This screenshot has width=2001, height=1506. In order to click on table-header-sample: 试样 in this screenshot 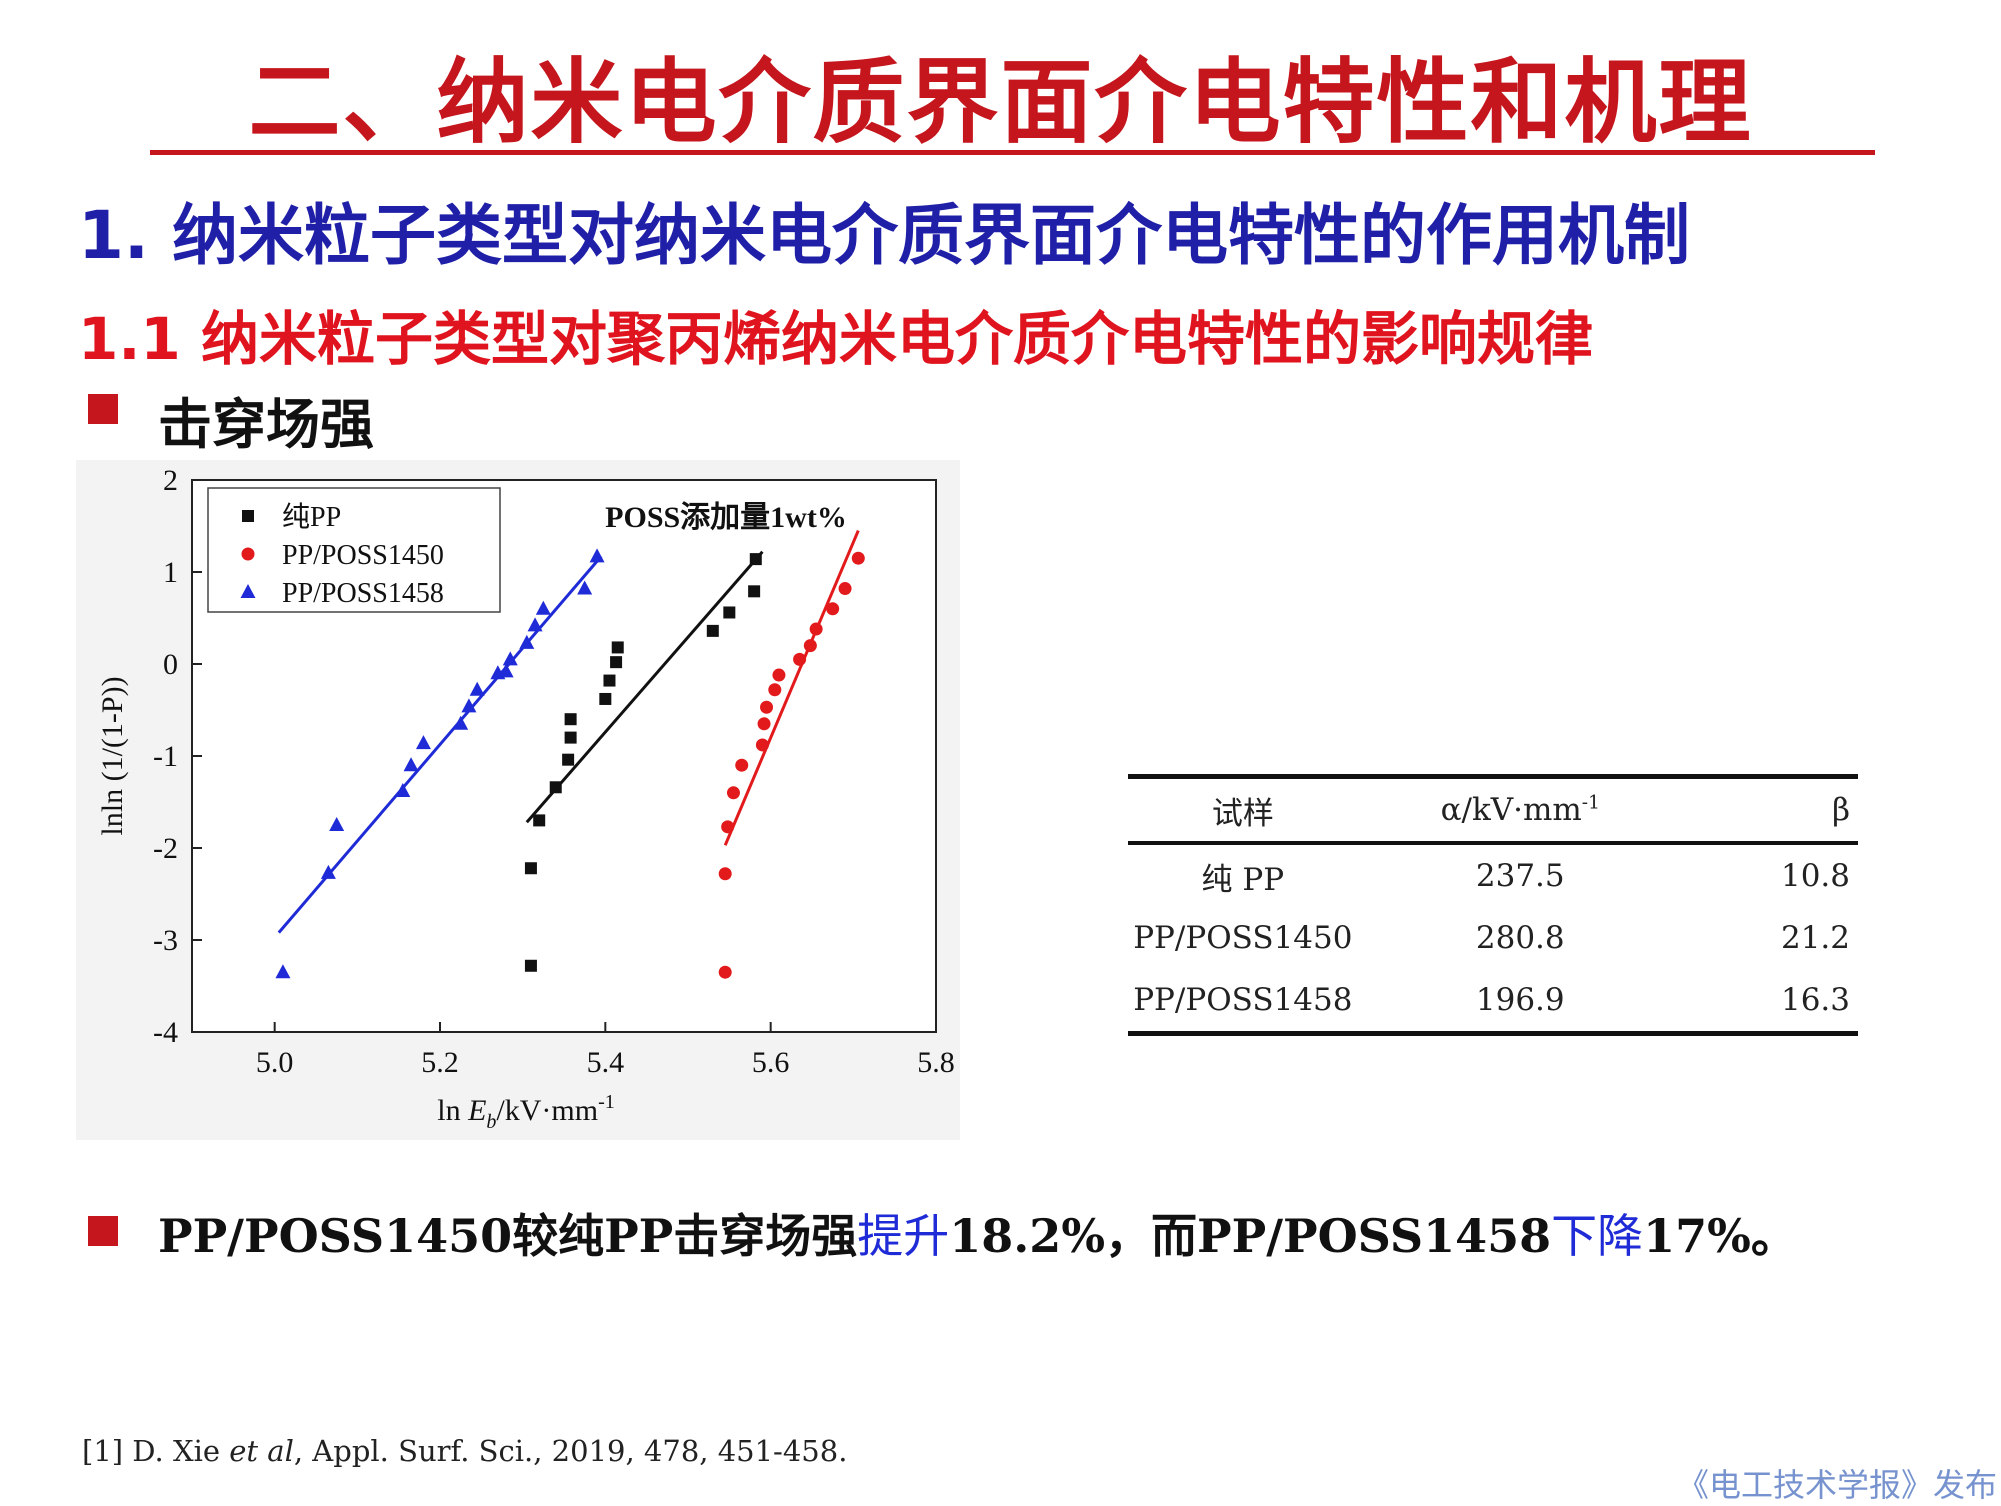, I will do `click(1243, 809)`.